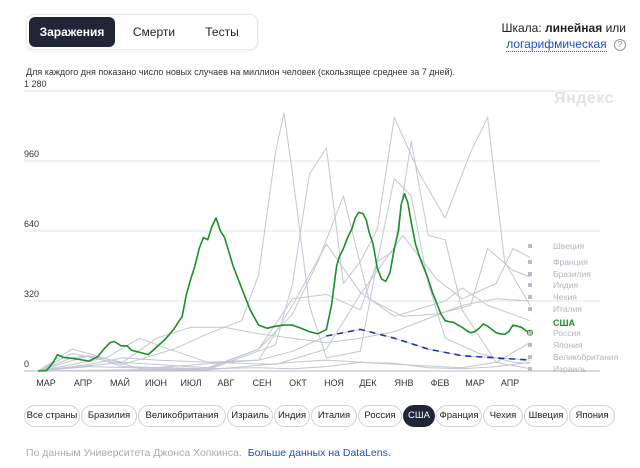 The height and width of the screenshot is (468, 640). I want to click on yandex-watermark: Яндекс, so click(584, 98).